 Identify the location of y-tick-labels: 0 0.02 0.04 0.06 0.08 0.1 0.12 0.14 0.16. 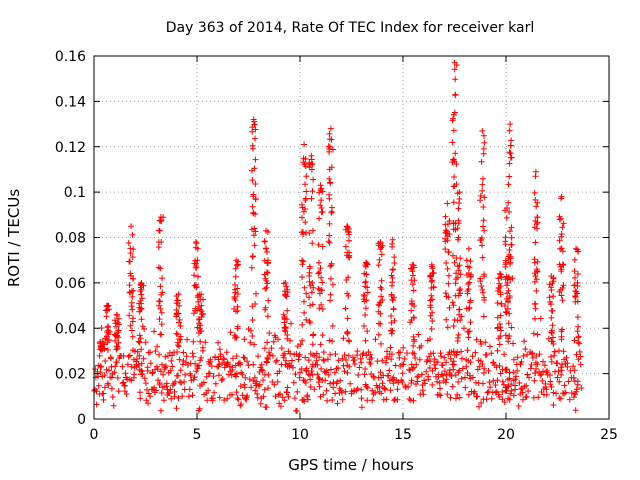
(70, 238).